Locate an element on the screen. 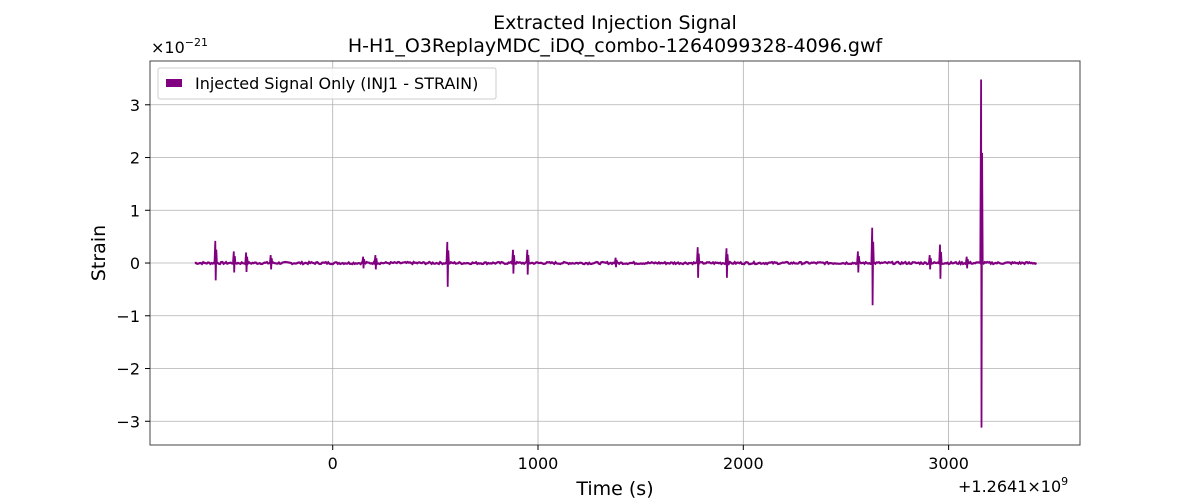 The height and width of the screenshot is (500, 1200). legend-swatch is located at coordinates (174, 83).